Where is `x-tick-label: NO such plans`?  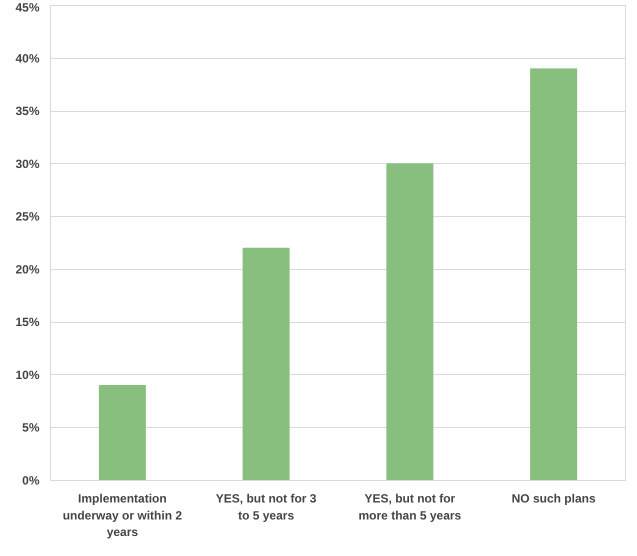
x-tick-label: NO such plans is located at coordinates (554, 499).